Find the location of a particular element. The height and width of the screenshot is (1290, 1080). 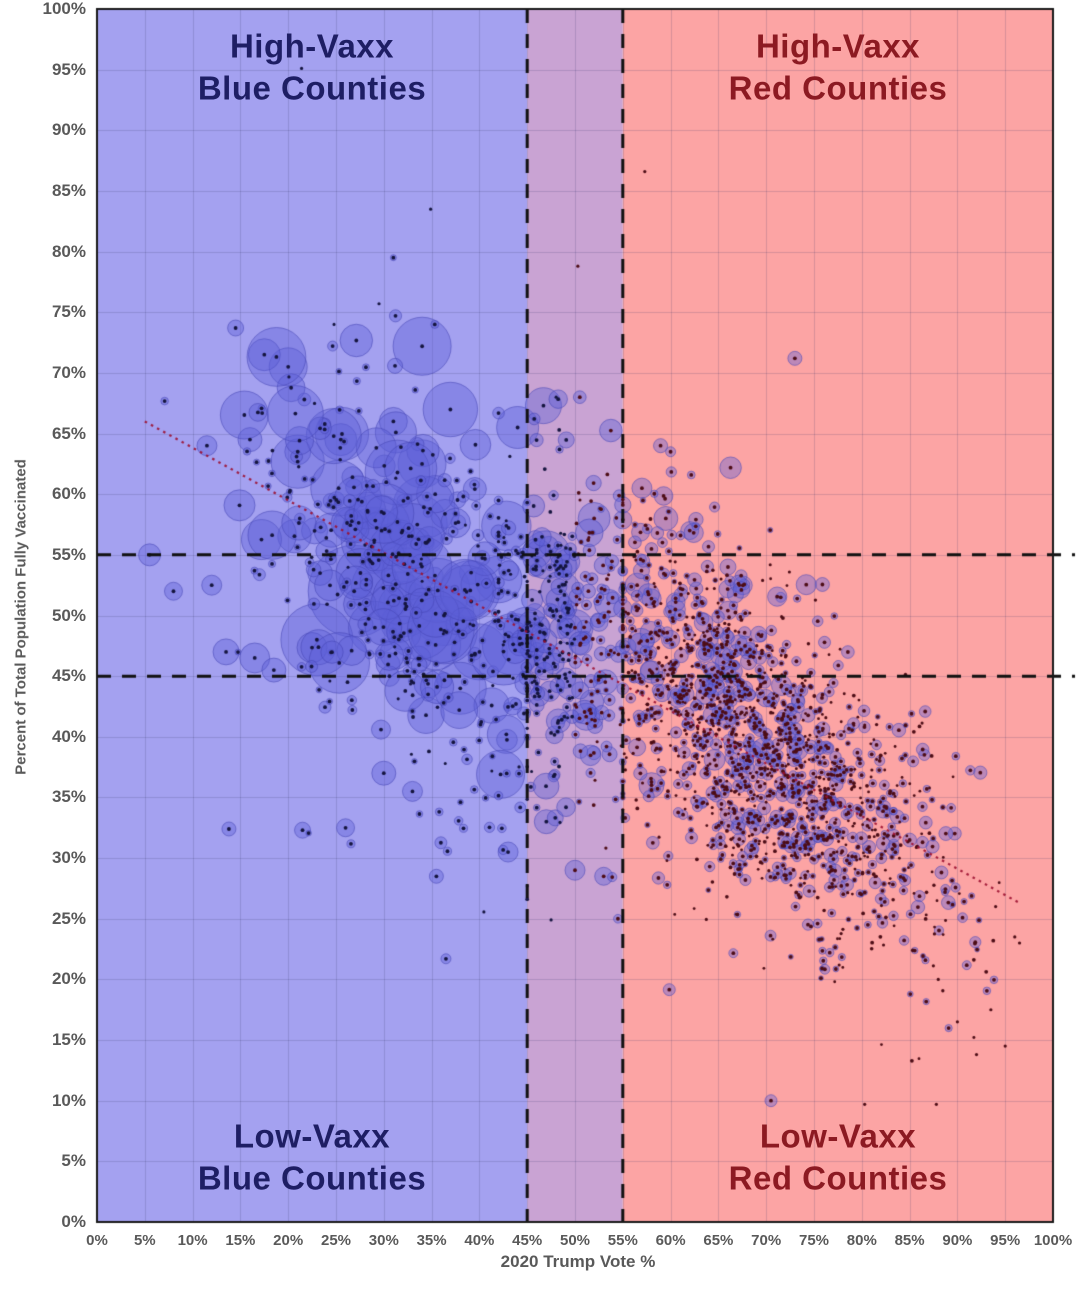

x-tick-label: 90% is located at coordinates (957, 1240).